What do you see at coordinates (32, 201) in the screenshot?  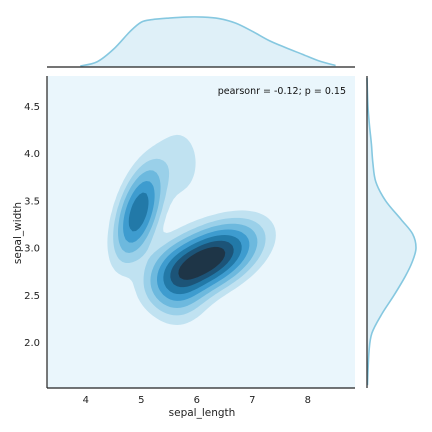 I see `y-tick-label: 3.5` at bounding box center [32, 201].